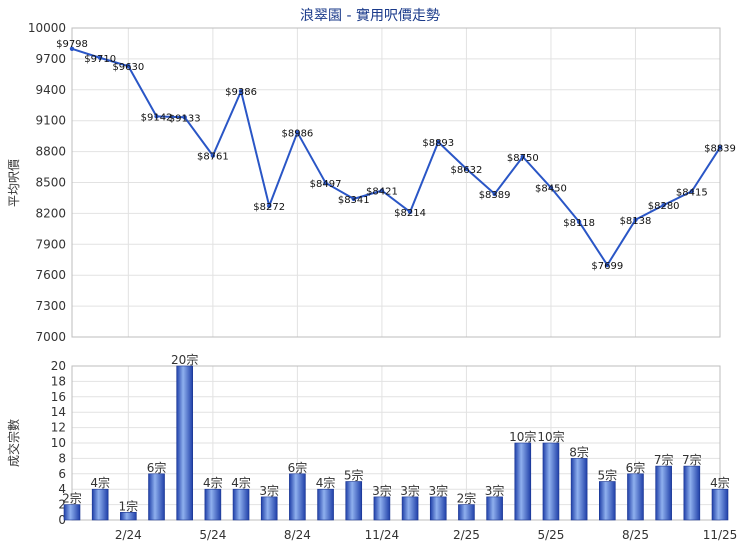 The image size is (740, 550). What do you see at coordinates (50, 337) in the screenshot?
I see `line-chart-y-tick-label: 7000` at bounding box center [50, 337].